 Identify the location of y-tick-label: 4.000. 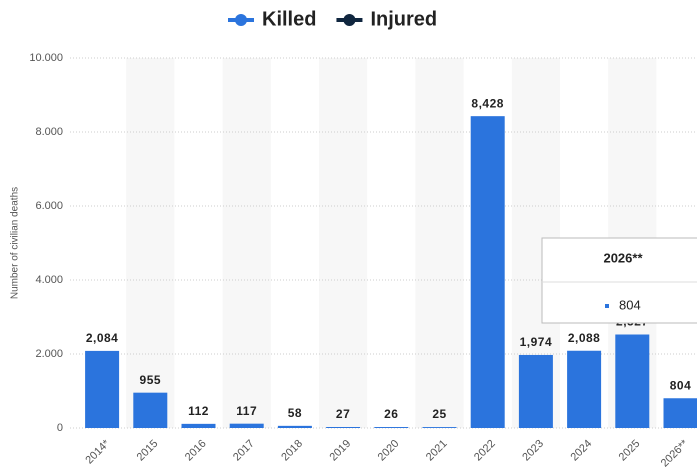
(49, 280).